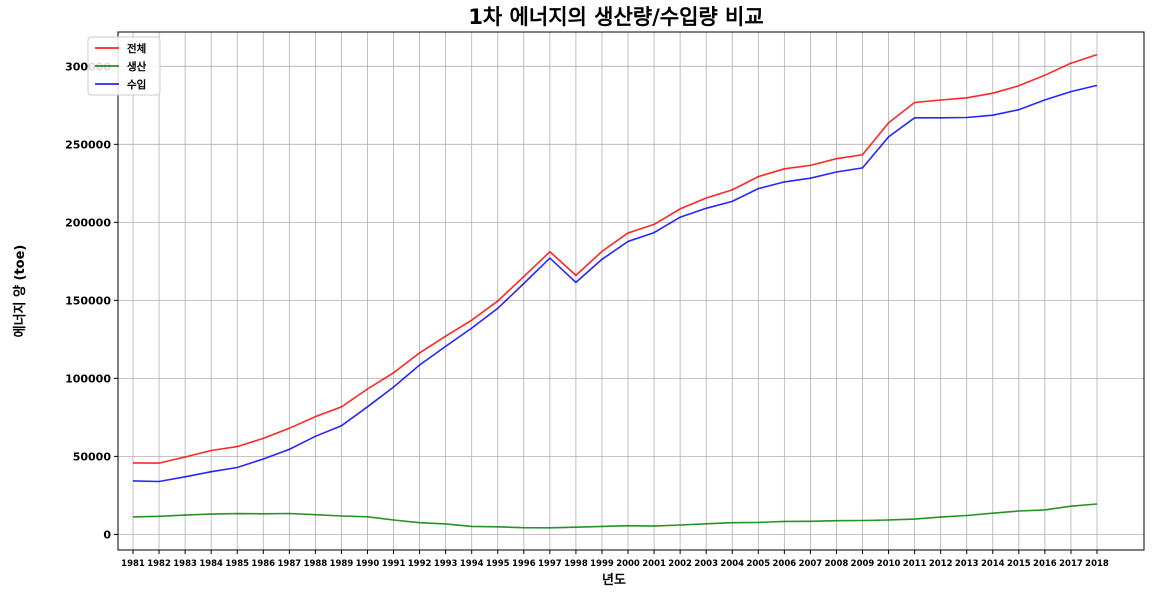  Describe the element at coordinates (628, 564) in the screenshot. I see `x-tick-label: 2000` at that location.